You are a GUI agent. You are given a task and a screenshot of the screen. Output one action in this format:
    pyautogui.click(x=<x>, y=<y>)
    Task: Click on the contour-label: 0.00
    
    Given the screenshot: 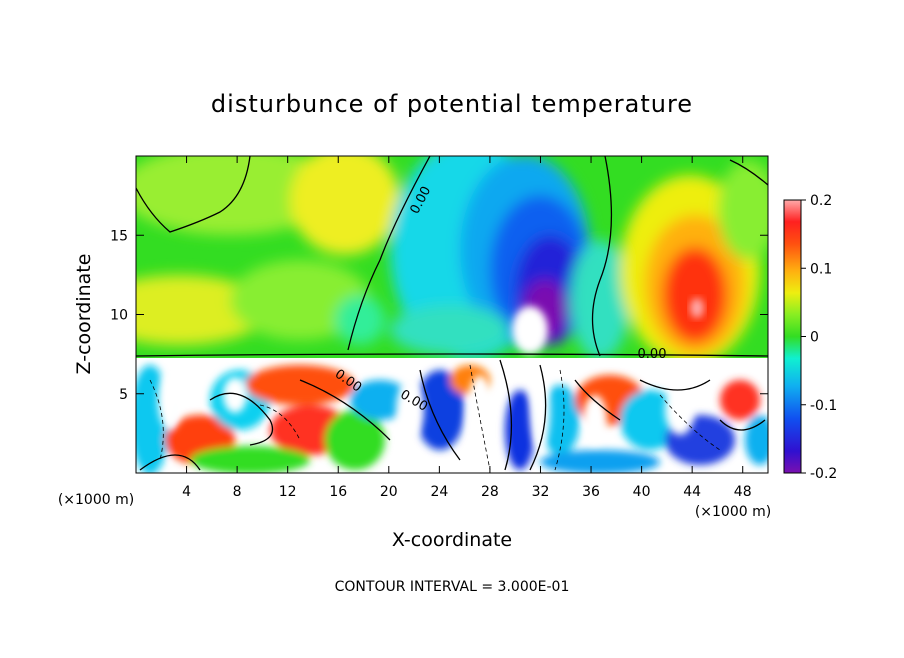 What is the action you would take?
    pyautogui.click(x=652, y=354)
    